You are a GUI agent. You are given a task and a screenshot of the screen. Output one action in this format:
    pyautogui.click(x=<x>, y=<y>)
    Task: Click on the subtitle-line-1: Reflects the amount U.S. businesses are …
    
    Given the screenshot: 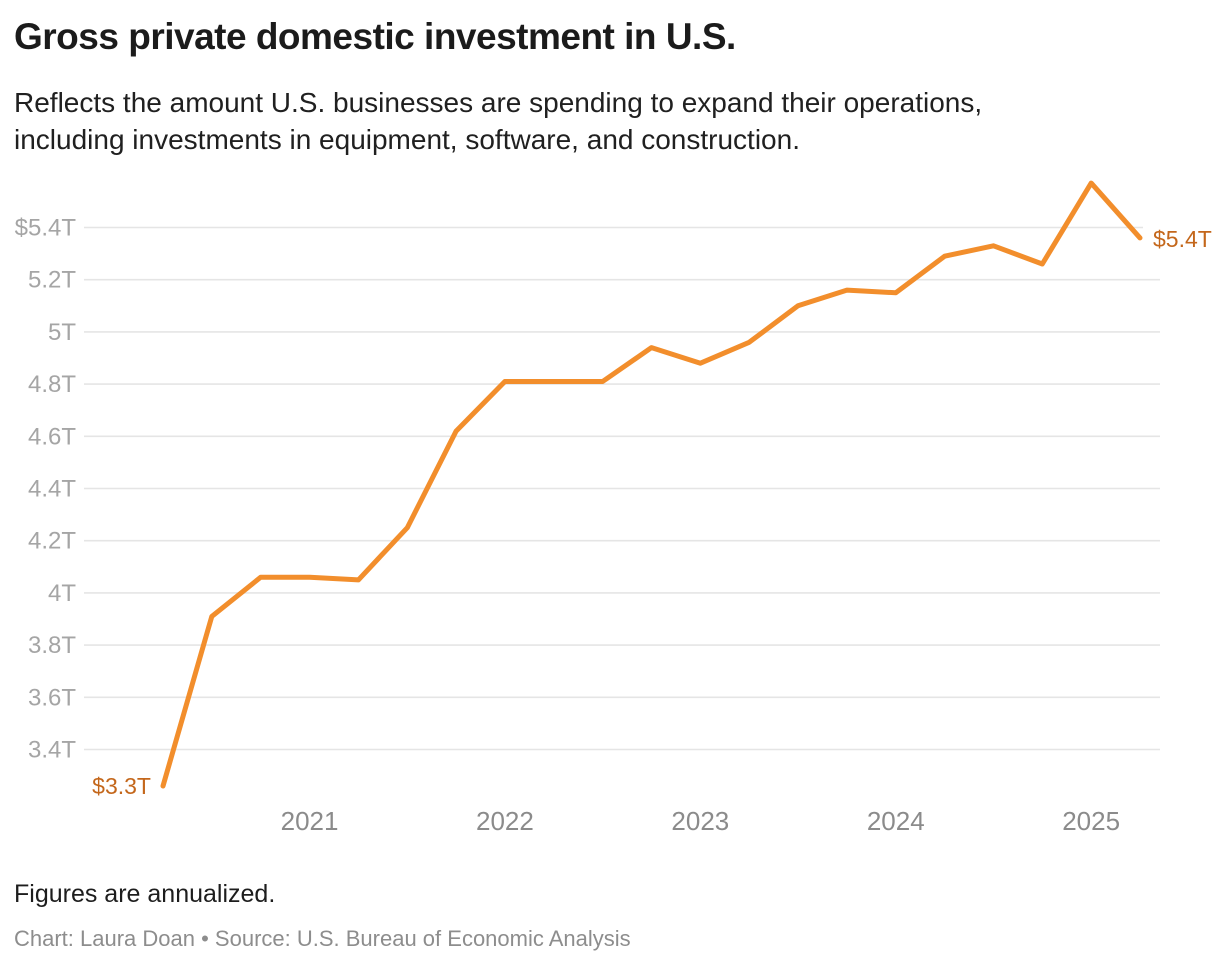 What is the action you would take?
    pyautogui.click(x=498, y=102)
    